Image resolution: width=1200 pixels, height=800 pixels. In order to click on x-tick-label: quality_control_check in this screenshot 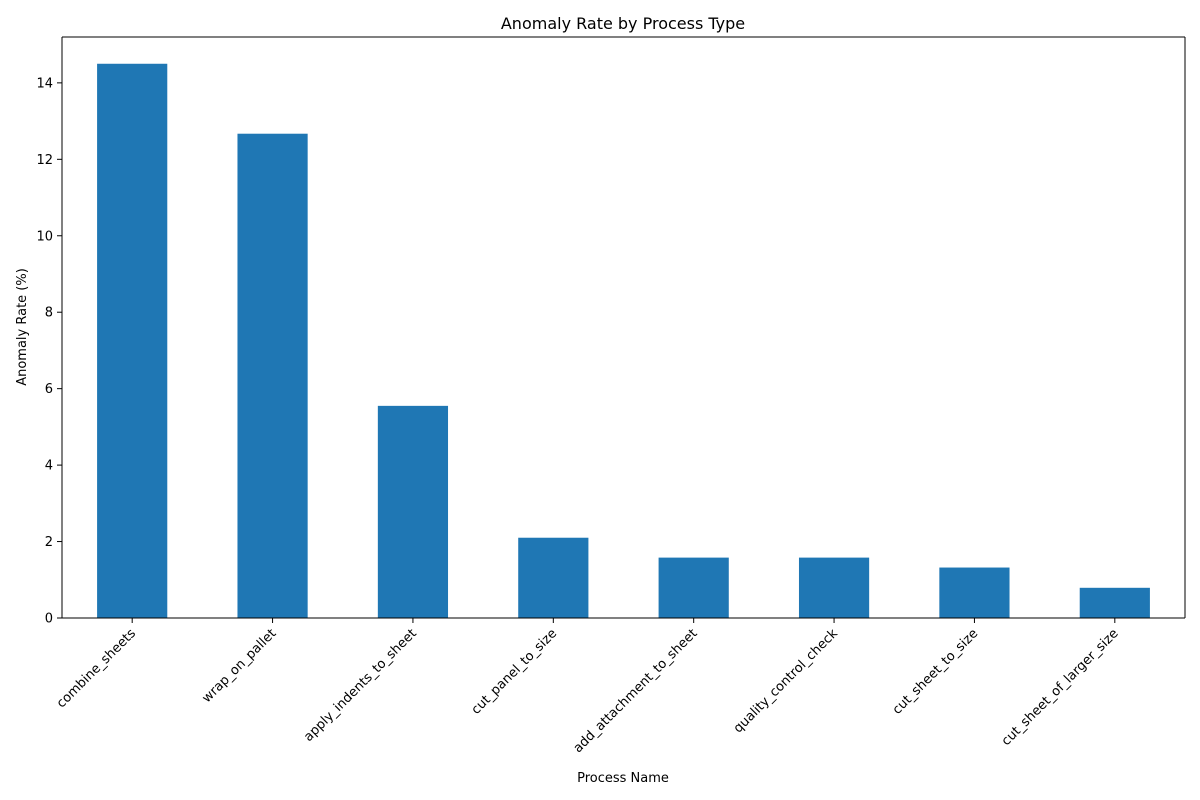, I will do `click(786, 681)`.